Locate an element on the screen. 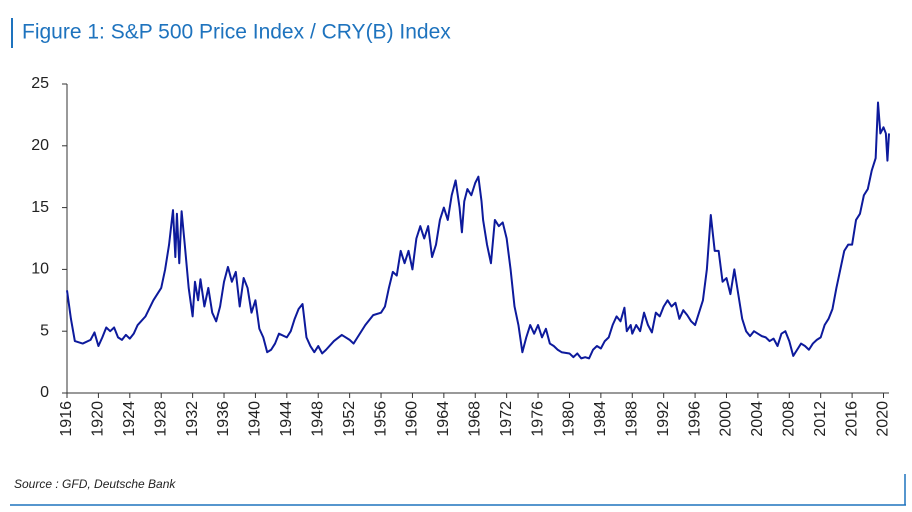 Image resolution: width=912 pixels, height=512 pixels. x-tick-label: 1956 is located at coordinates (380, 419).